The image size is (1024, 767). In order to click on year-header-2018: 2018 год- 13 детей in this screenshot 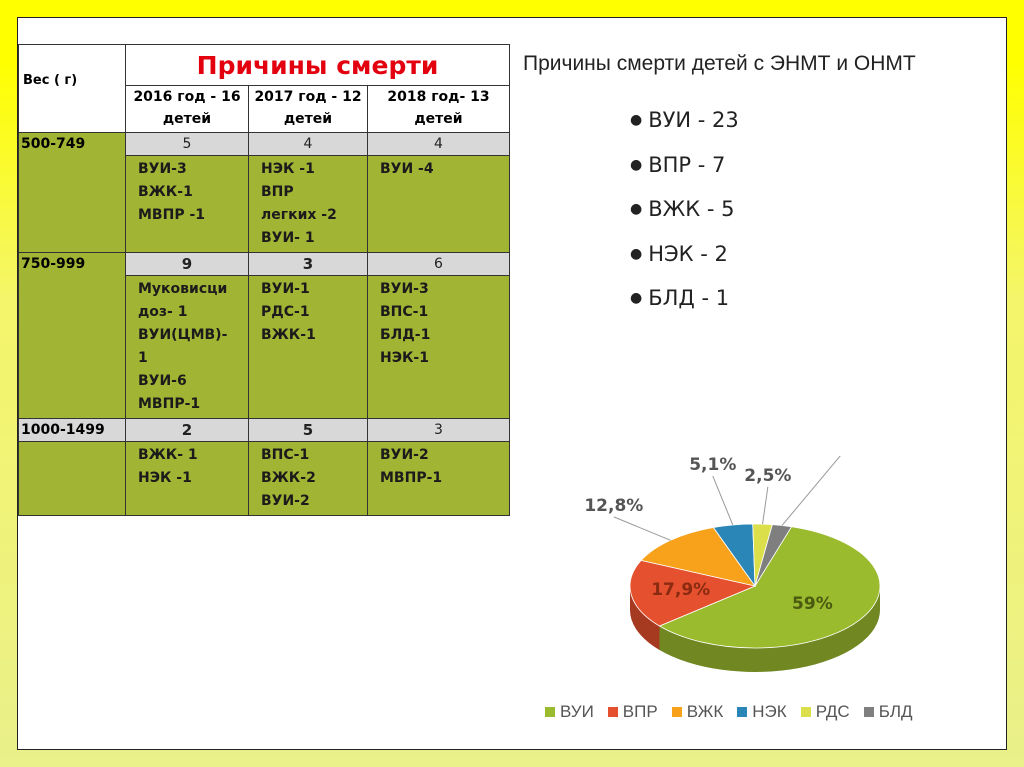, I will do `click(438, 109)`.